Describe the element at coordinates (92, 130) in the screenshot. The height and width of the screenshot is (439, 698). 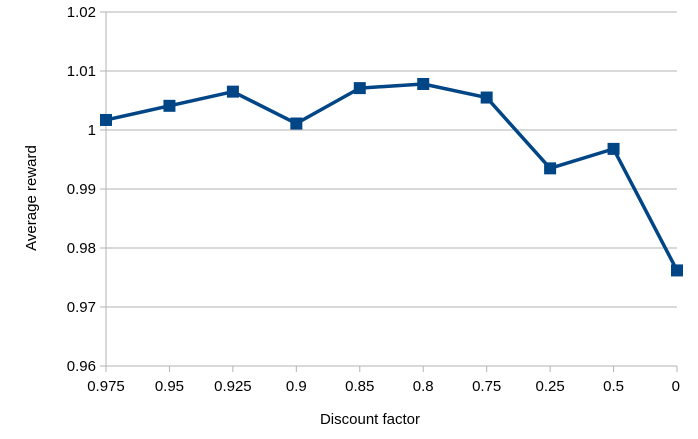
I see `y-tick-label: 1` at that location.